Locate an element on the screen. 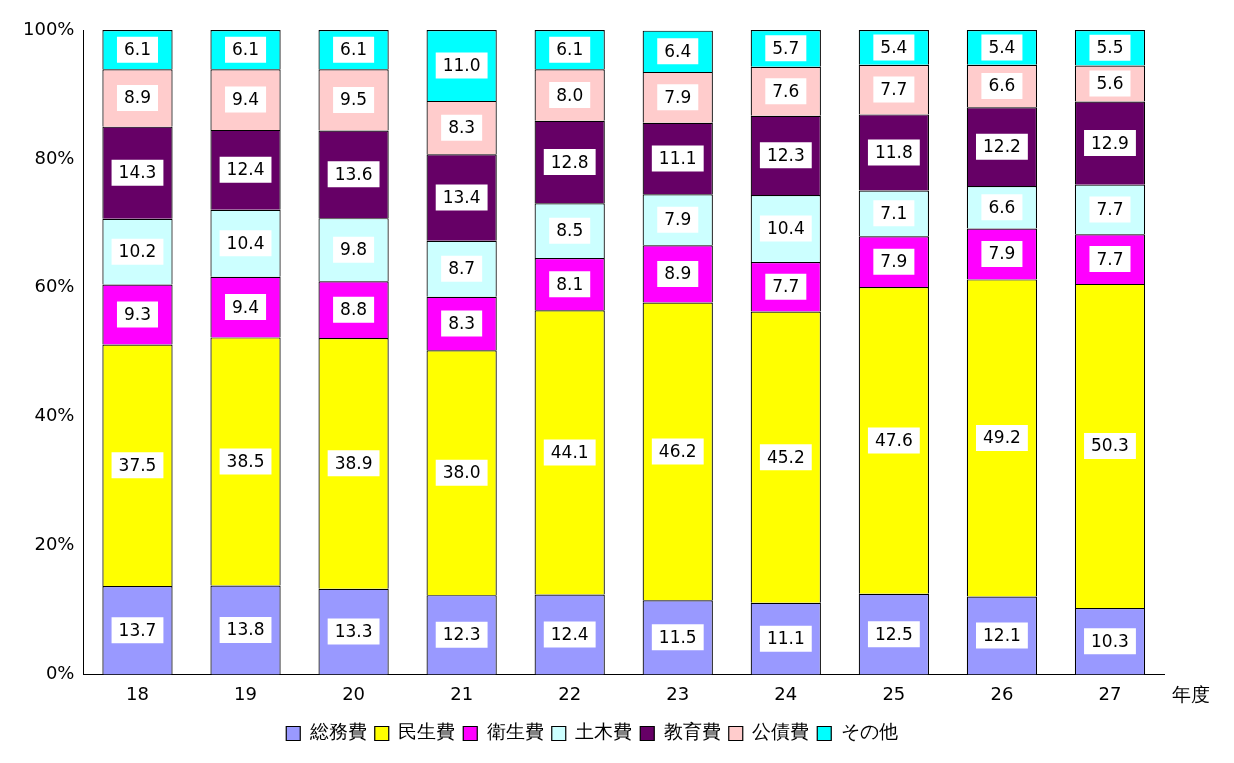  legend-label: 民生費 is located at coordinates (427, 731).